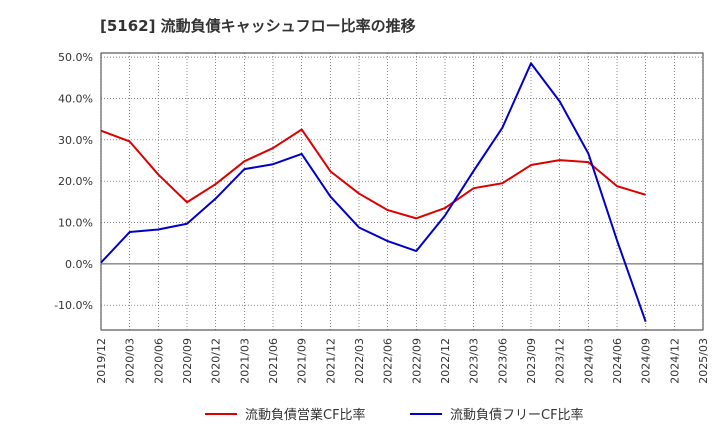  Describe the element at coordinates (158, 361) in the screenshot. I see `x-tick-label: 2020/06` at that location.